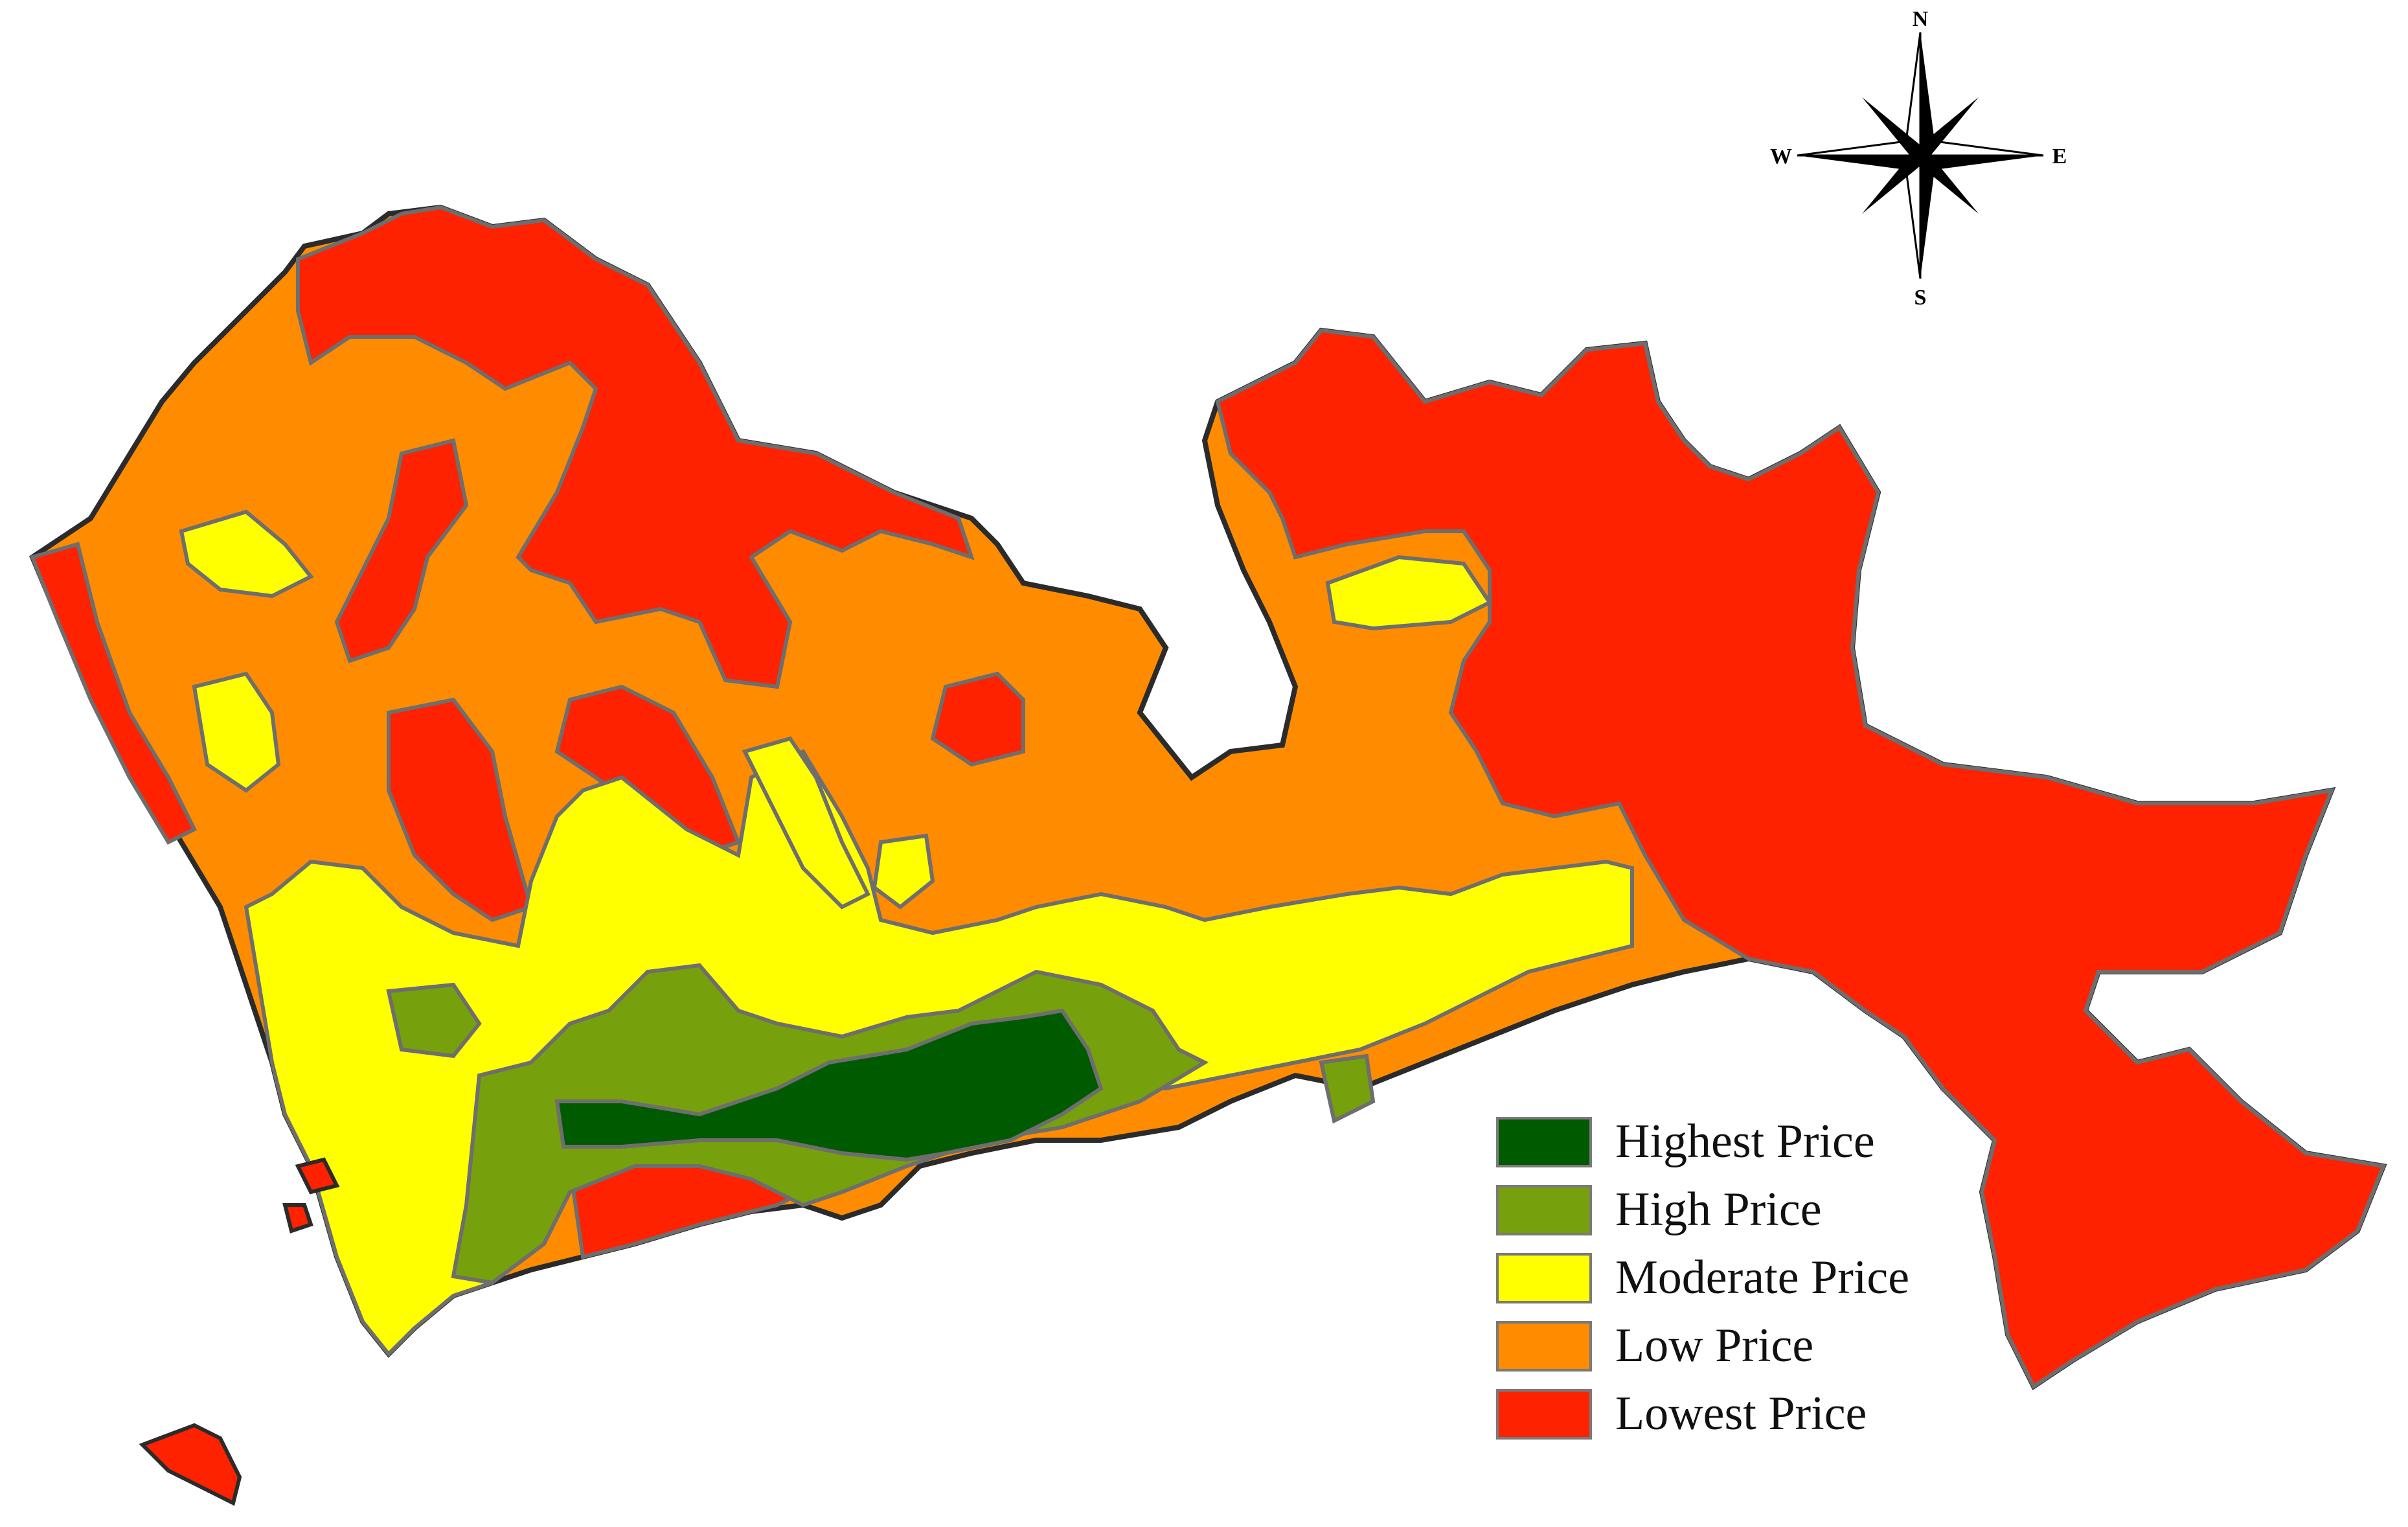  What do you see at coordinates (1921, 19) in the screenshot?
I see `compass-north-label: N` at bounding box center [1921, 19].